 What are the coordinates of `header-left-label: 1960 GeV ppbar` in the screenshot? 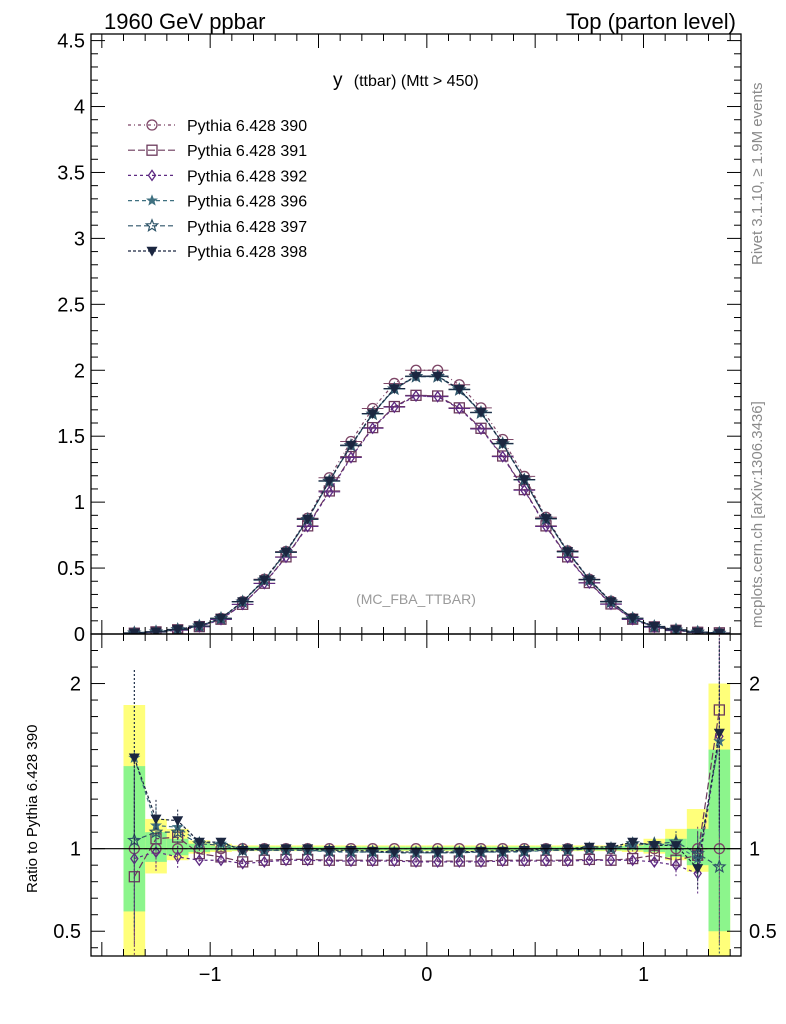 It's located at (184, 21).